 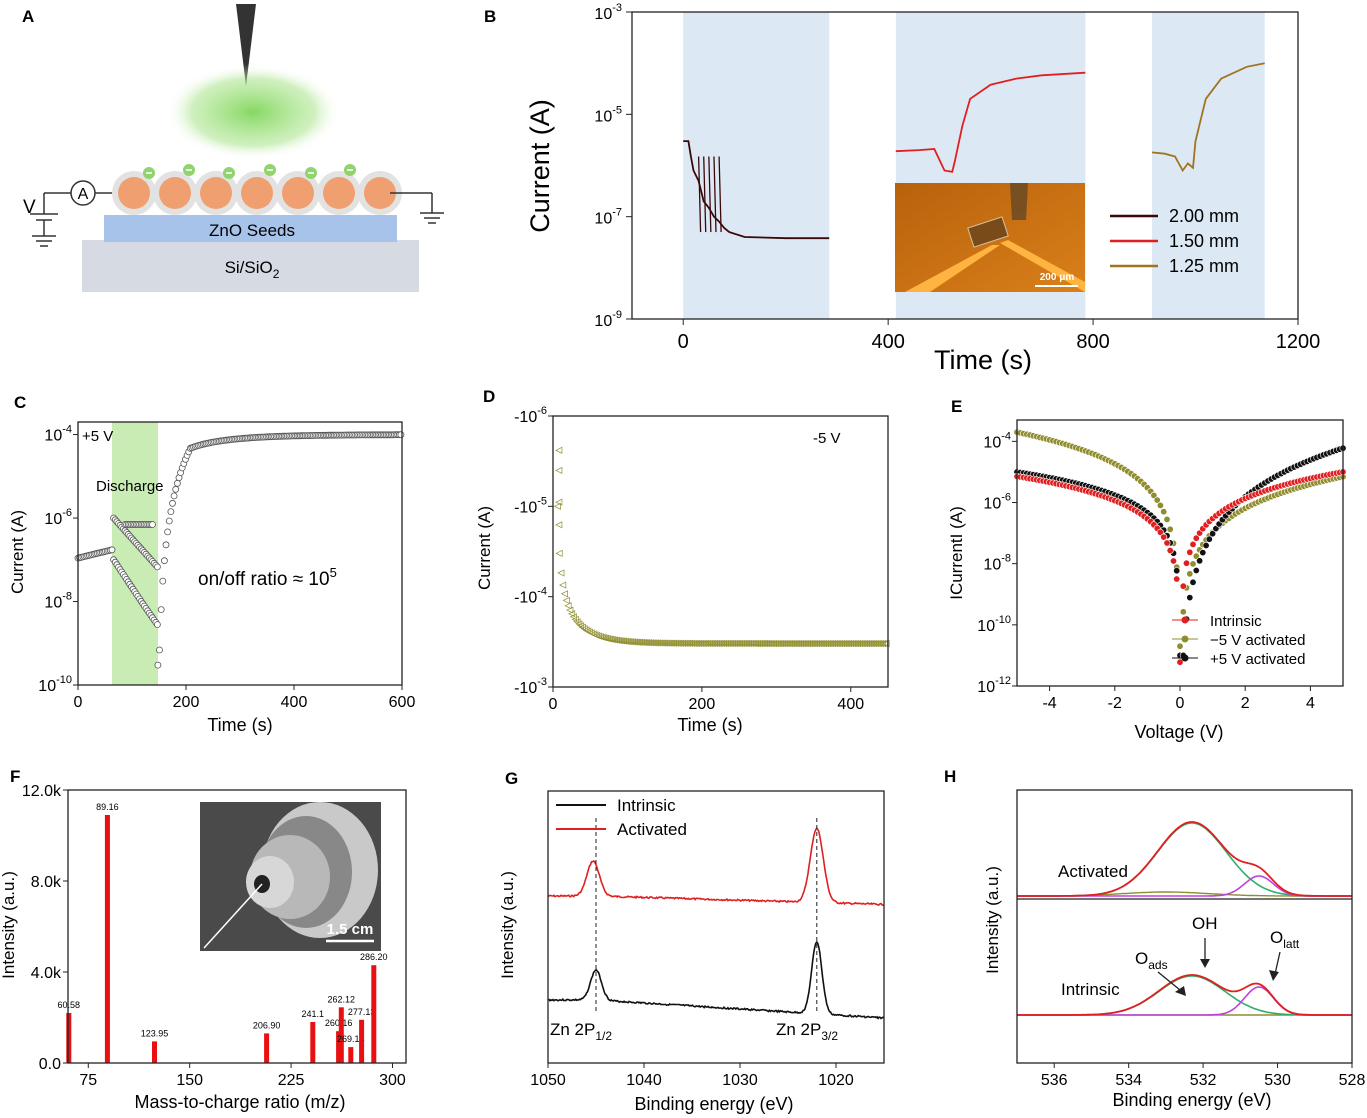 I want to click on y-tick-label: 10⁻¹⁰, so click(x=55, y=684).